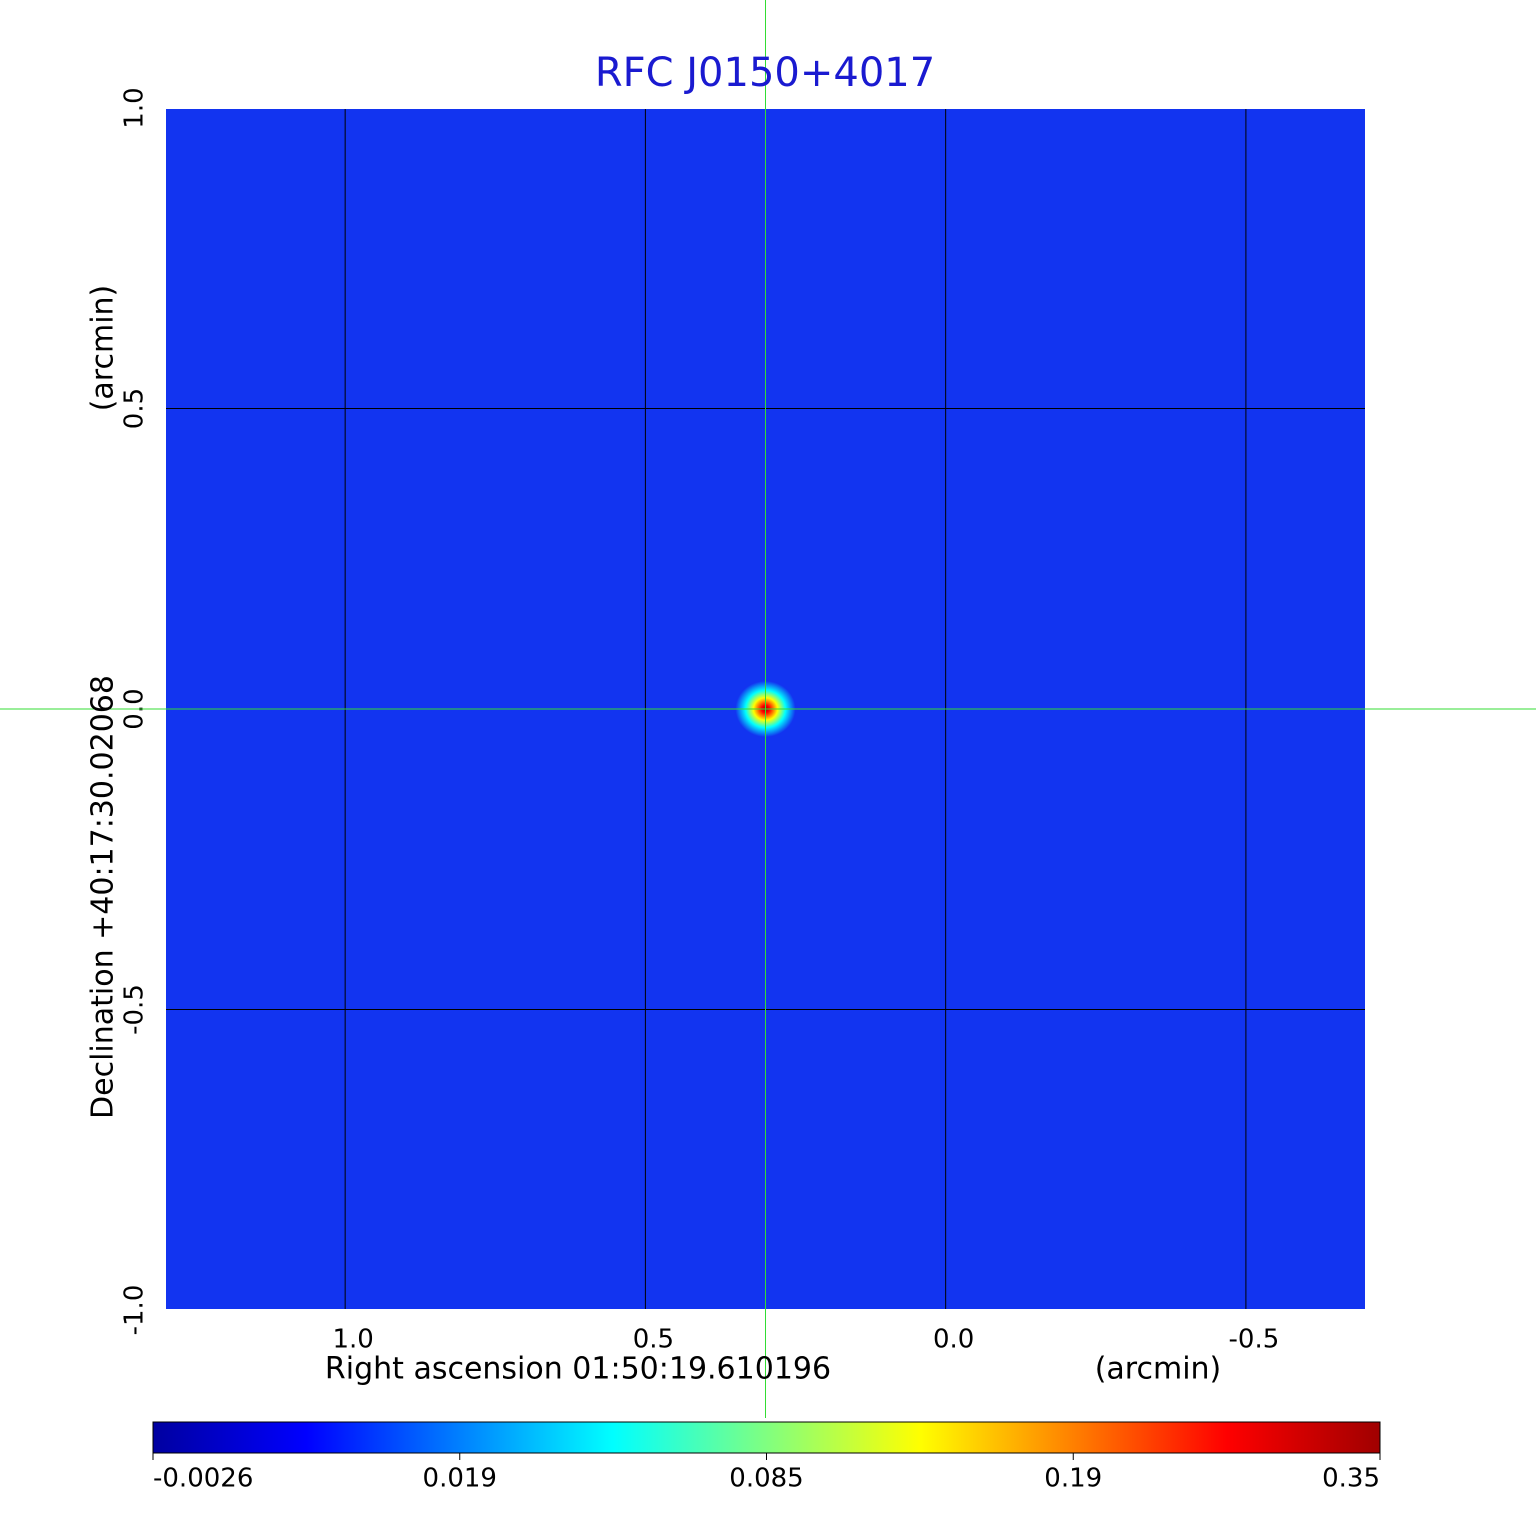 The width and height of the screenshot is (1536, 1515). I want to click on x-tick-label: 0.5, so click(653, 1340).